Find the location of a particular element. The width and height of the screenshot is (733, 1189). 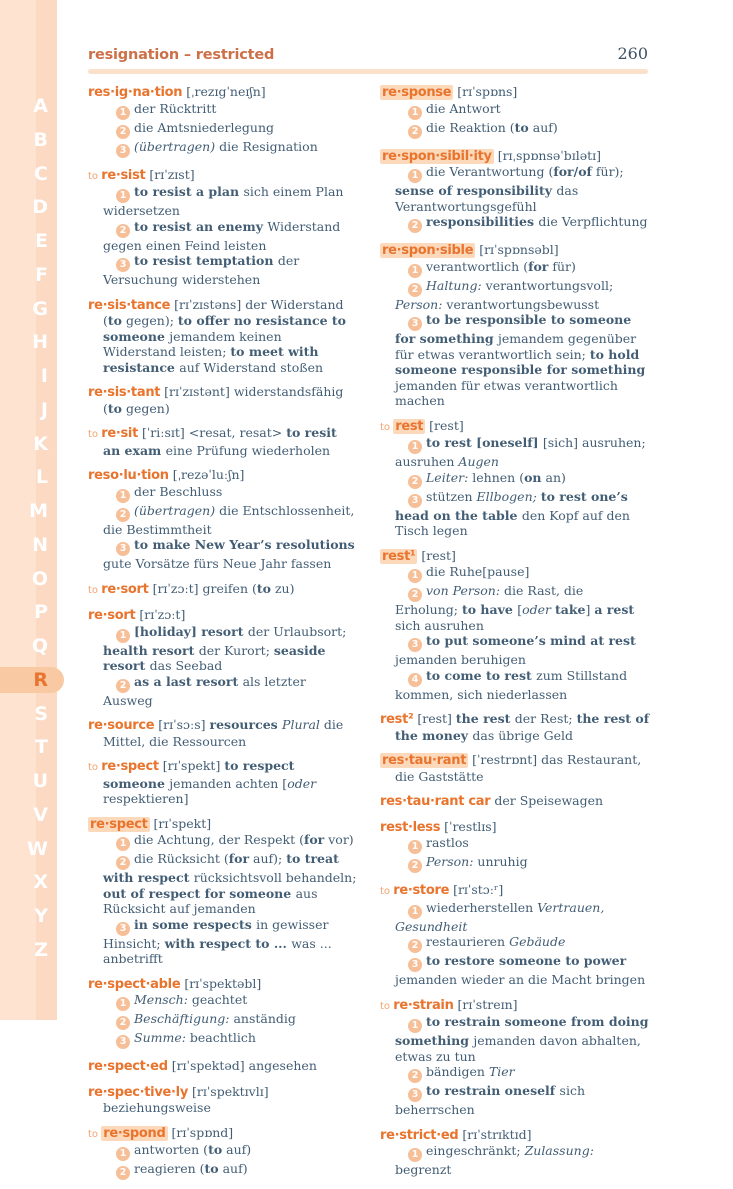

alphabet-tab-v: V is located at coordinates (28, 815).